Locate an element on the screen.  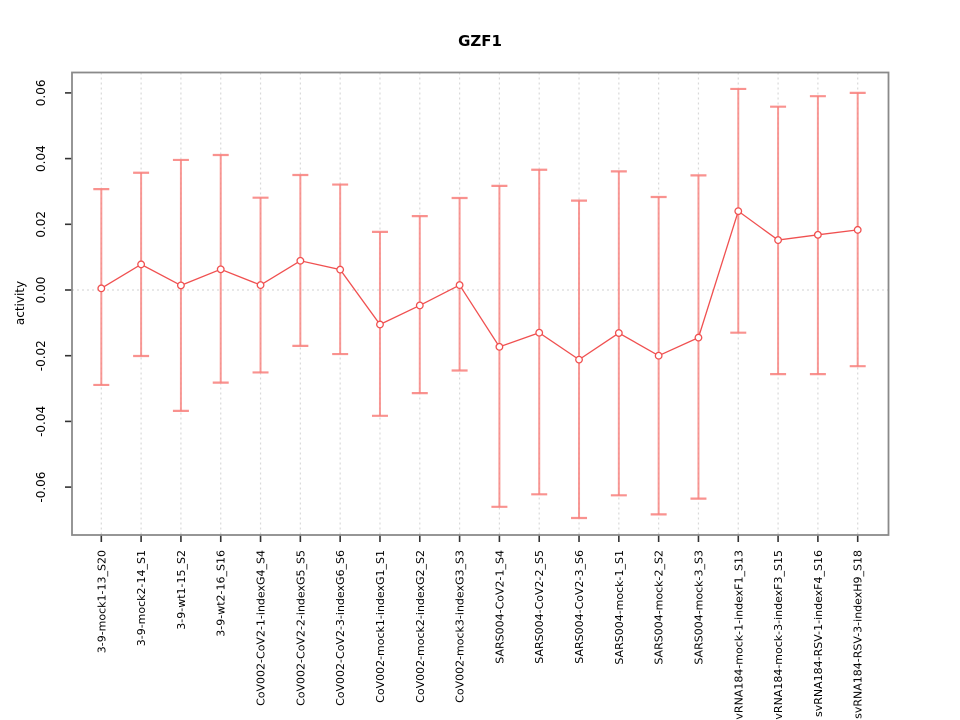
y-tick-label: -0.04 is located at coordinates (41, 421).